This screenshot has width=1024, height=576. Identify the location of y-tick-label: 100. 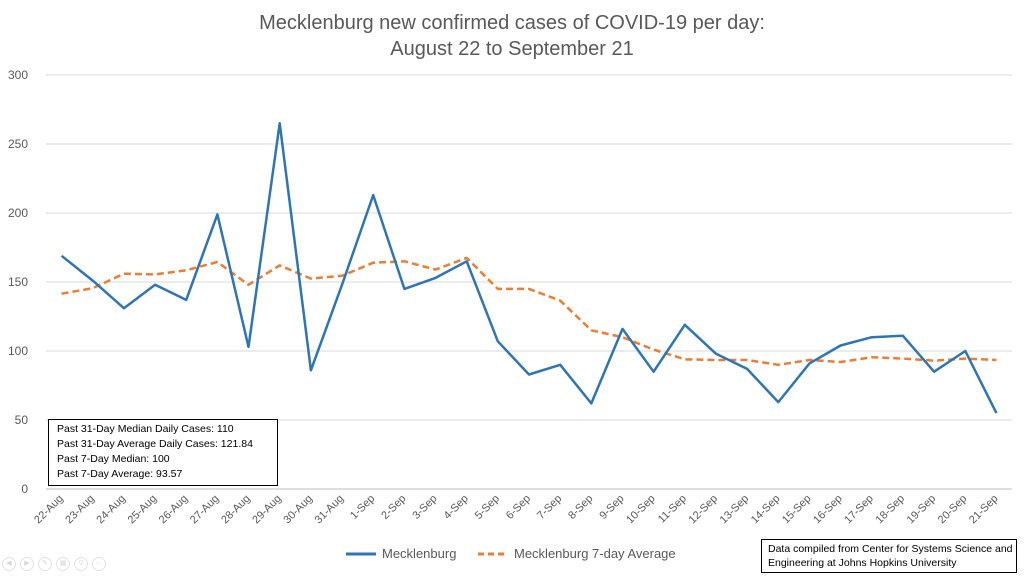
(18, 351).